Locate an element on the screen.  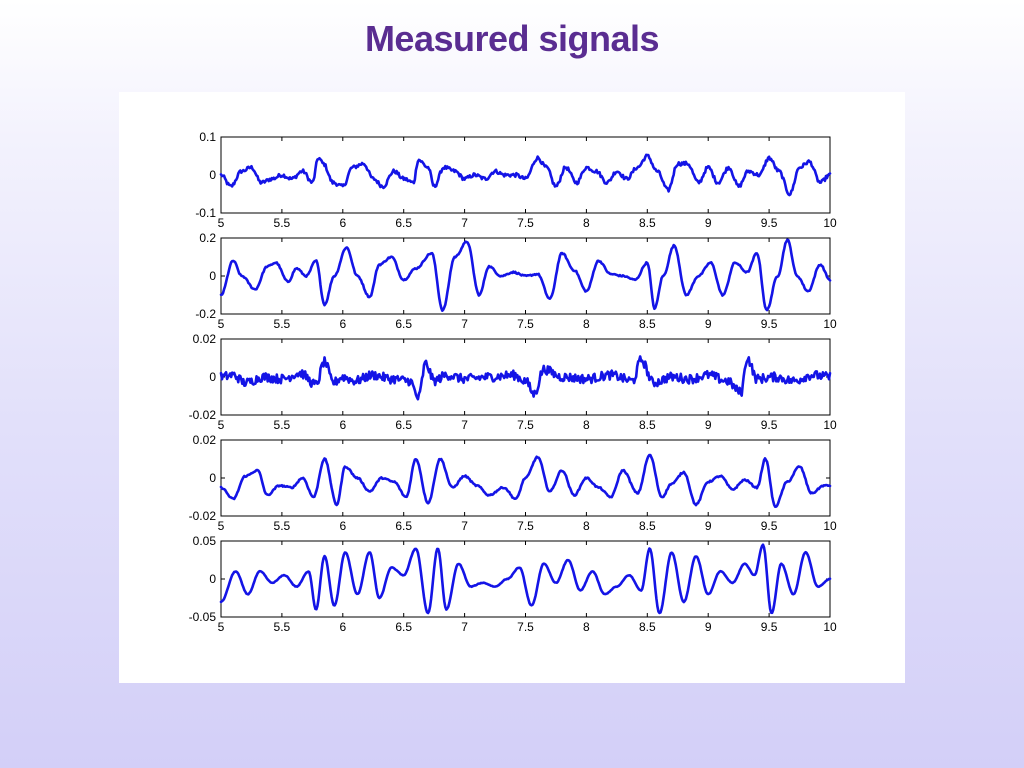
subplot-4: 5 5.5 6 6.5 7 7.5 8 8.5 9 9.5 10 -0.02 0 0.02 is located at coordinates (513, 483).